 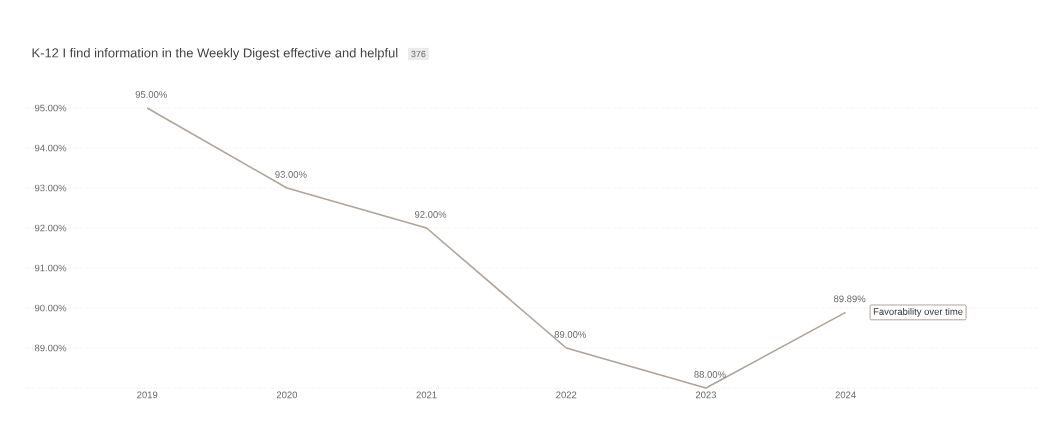 What do you see at coordinates (50, 268) in the screenshot?
I see `y-tick-label: 91.00%` at bounding box center [50, 268].